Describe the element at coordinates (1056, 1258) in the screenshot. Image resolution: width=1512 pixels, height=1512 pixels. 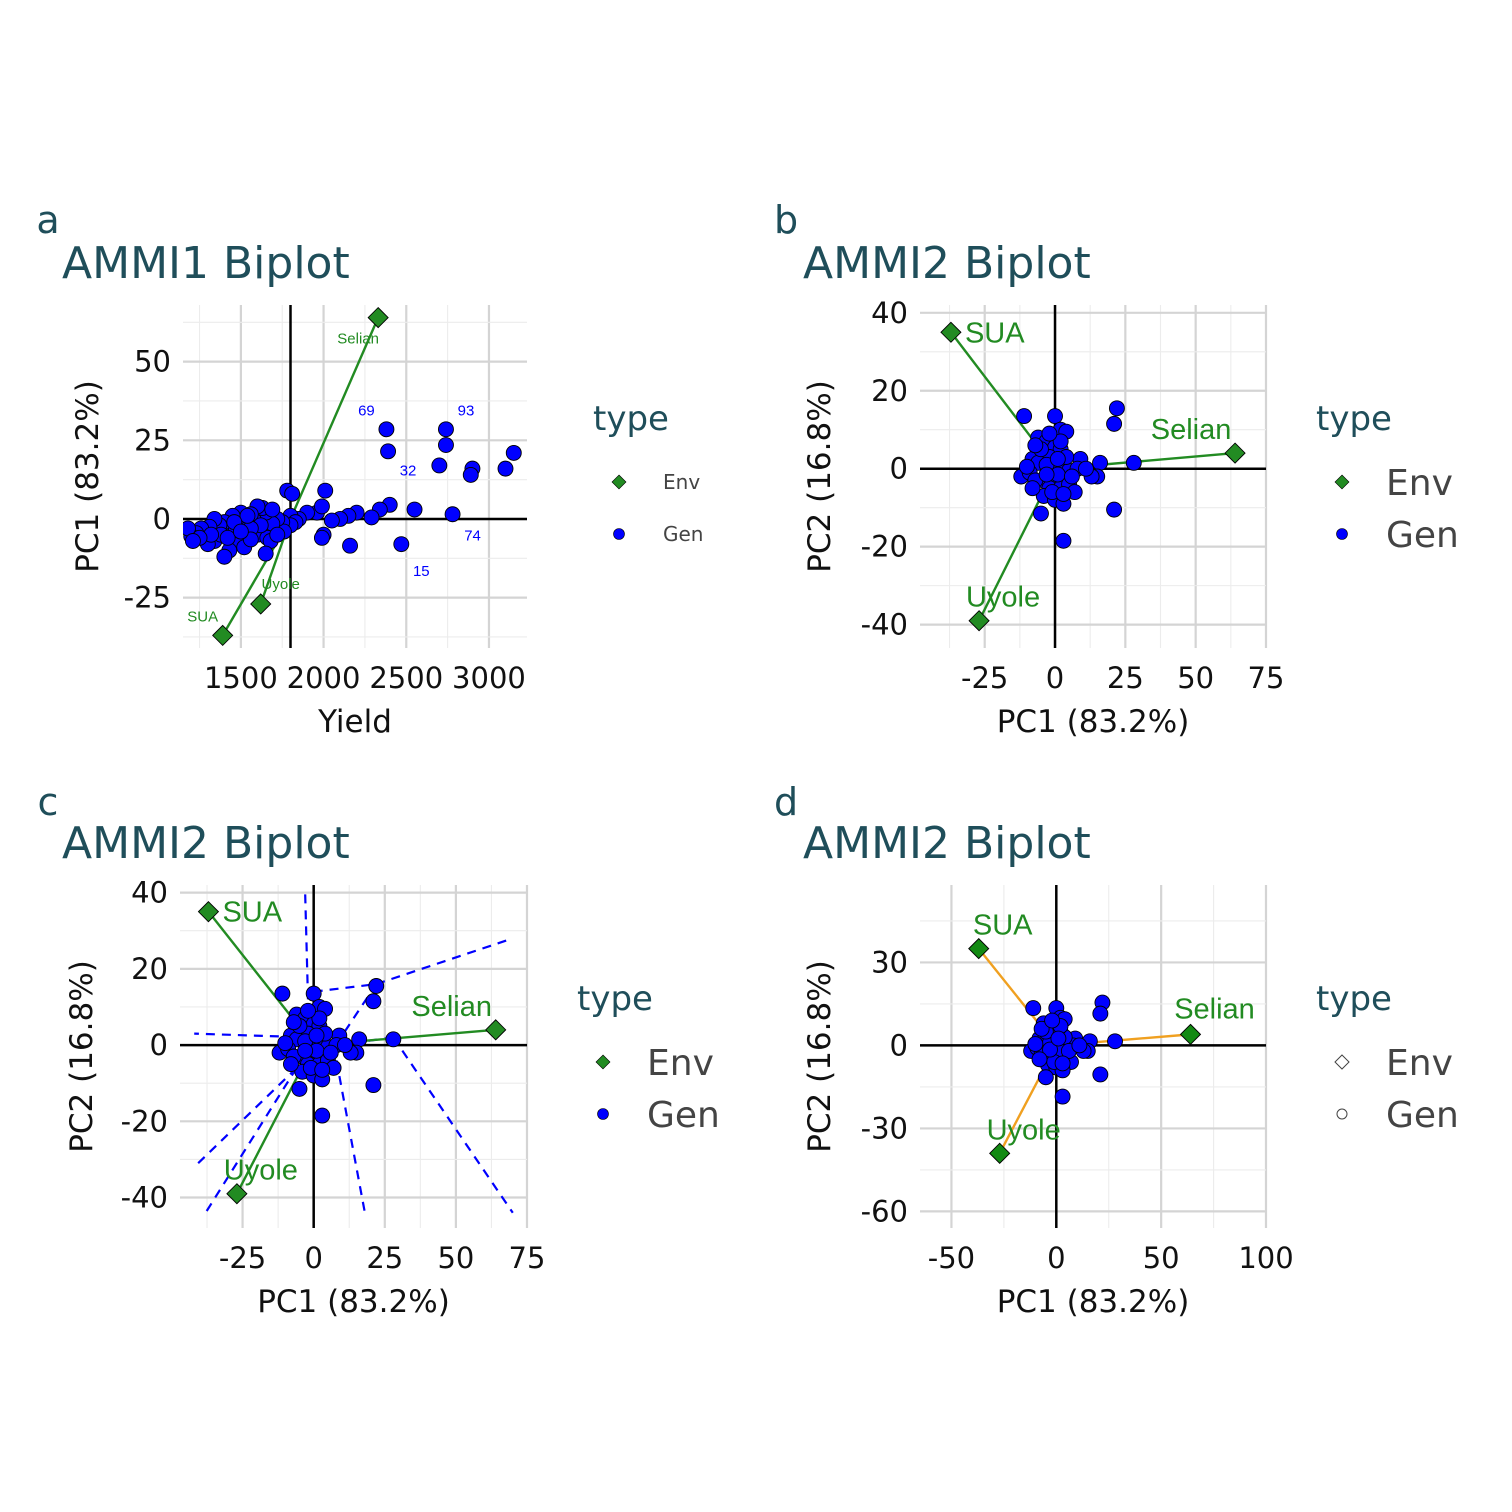
I see `x-tick-label: 0` at that location.